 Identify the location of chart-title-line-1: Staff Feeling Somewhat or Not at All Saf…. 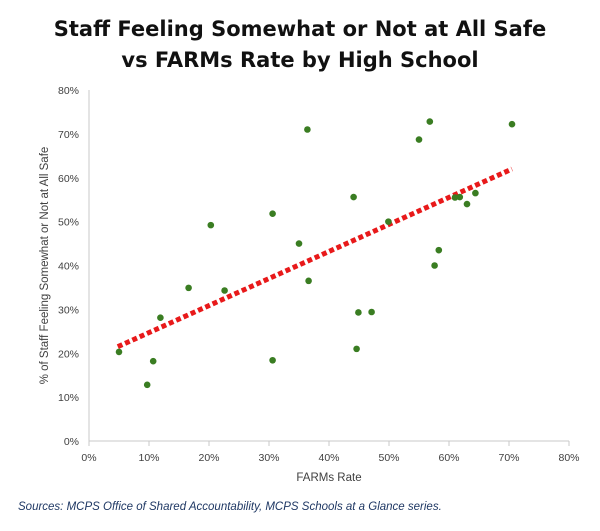
(300, 29).